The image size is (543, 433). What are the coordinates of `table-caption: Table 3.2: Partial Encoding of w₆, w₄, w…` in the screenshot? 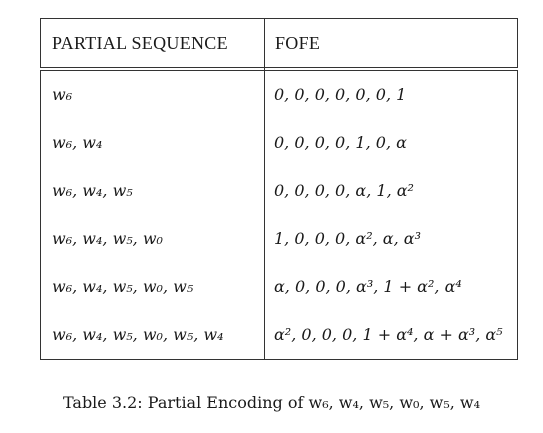 It's located at (271, 402).